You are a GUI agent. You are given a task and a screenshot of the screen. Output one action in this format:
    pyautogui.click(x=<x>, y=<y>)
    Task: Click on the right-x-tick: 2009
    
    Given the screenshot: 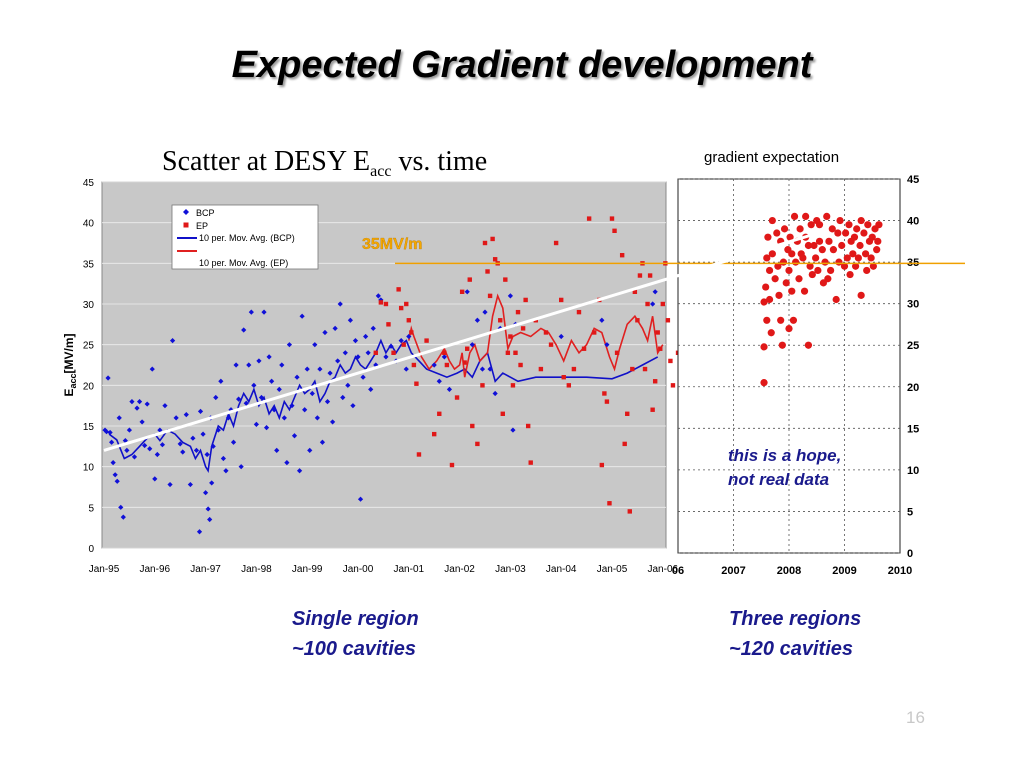 What is the action you would take?
    pyautogui.click(x=844, y=571)
    